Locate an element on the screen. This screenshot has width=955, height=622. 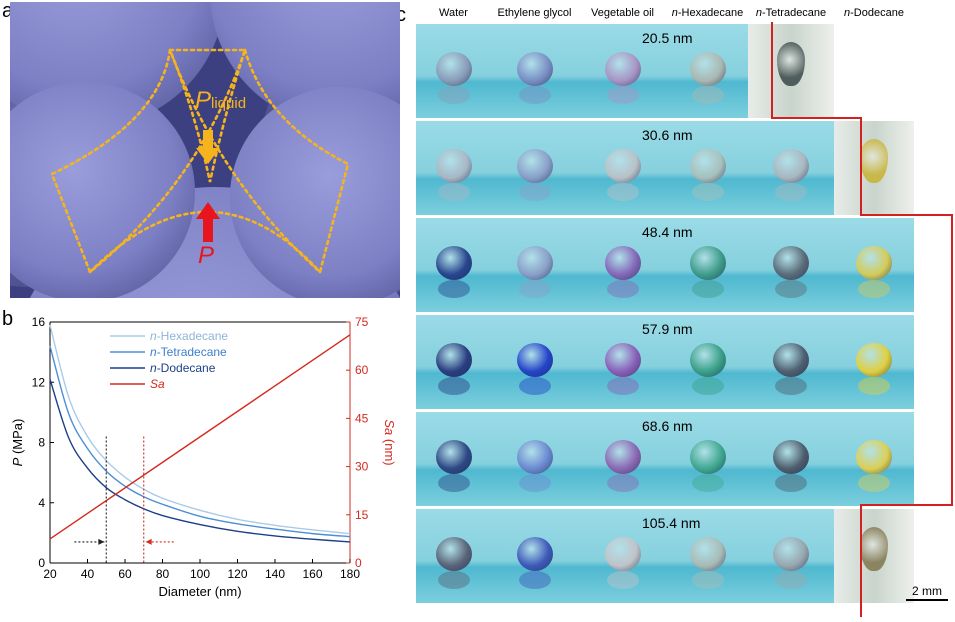
y2-tick-label: 75 is located at coordinates (362, 322).